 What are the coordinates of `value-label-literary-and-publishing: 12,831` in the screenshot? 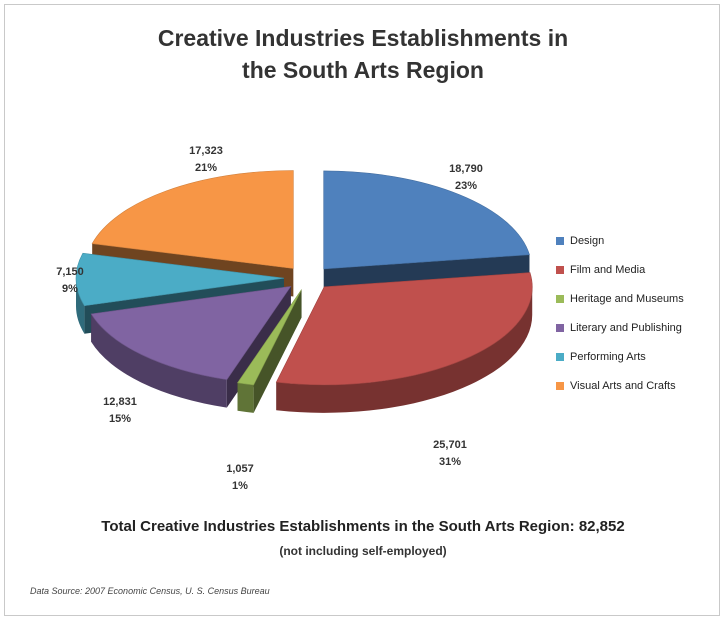 It's located at (120, 402).